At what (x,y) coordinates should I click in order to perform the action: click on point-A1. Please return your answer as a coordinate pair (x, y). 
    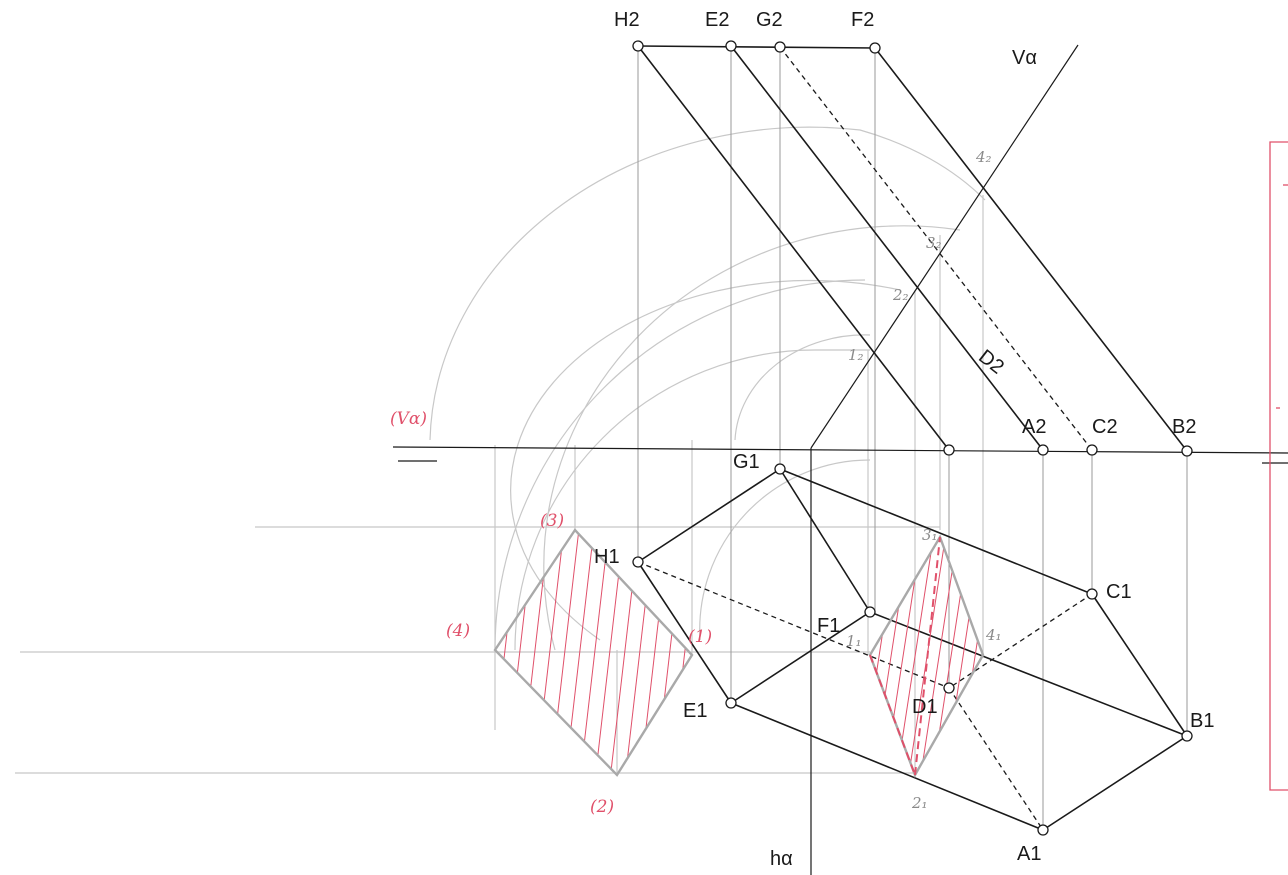
    Looking at the image, I should click on (1043, 830).